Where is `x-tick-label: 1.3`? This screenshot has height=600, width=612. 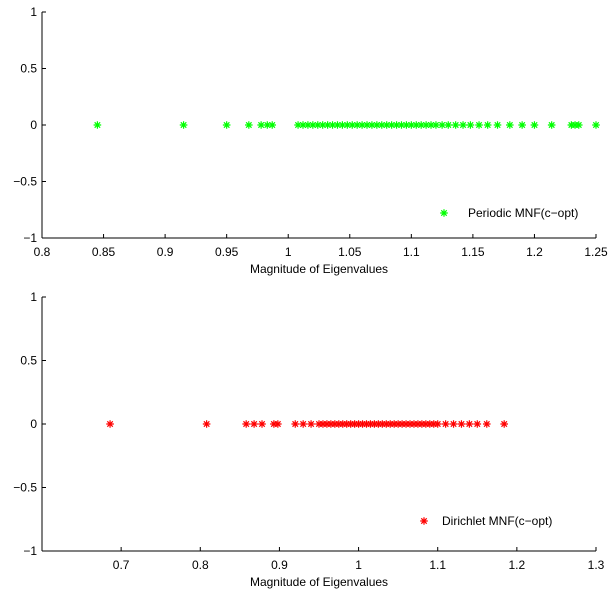
x-tick-label: 1.3 is located at coordinates (596, 565).